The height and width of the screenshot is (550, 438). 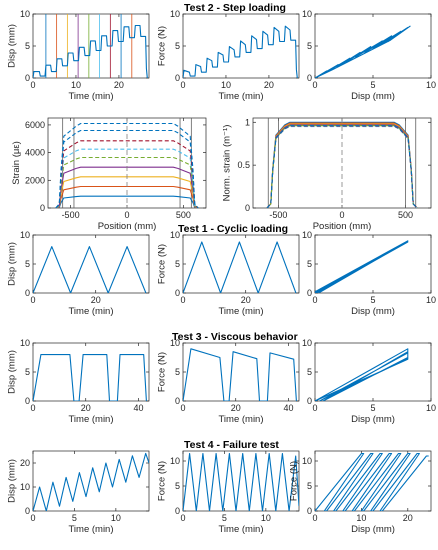 I want to click on chart-t1-force: 0 20 0 5 10 Time (min) Force (N), so click(x=228, y=273).